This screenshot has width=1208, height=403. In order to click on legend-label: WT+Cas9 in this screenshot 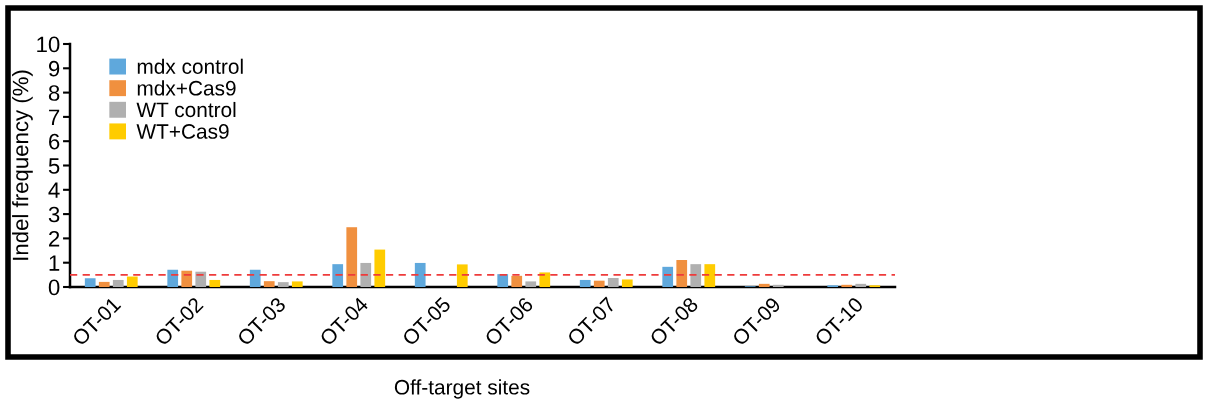, I will do `click(182, 131)`.